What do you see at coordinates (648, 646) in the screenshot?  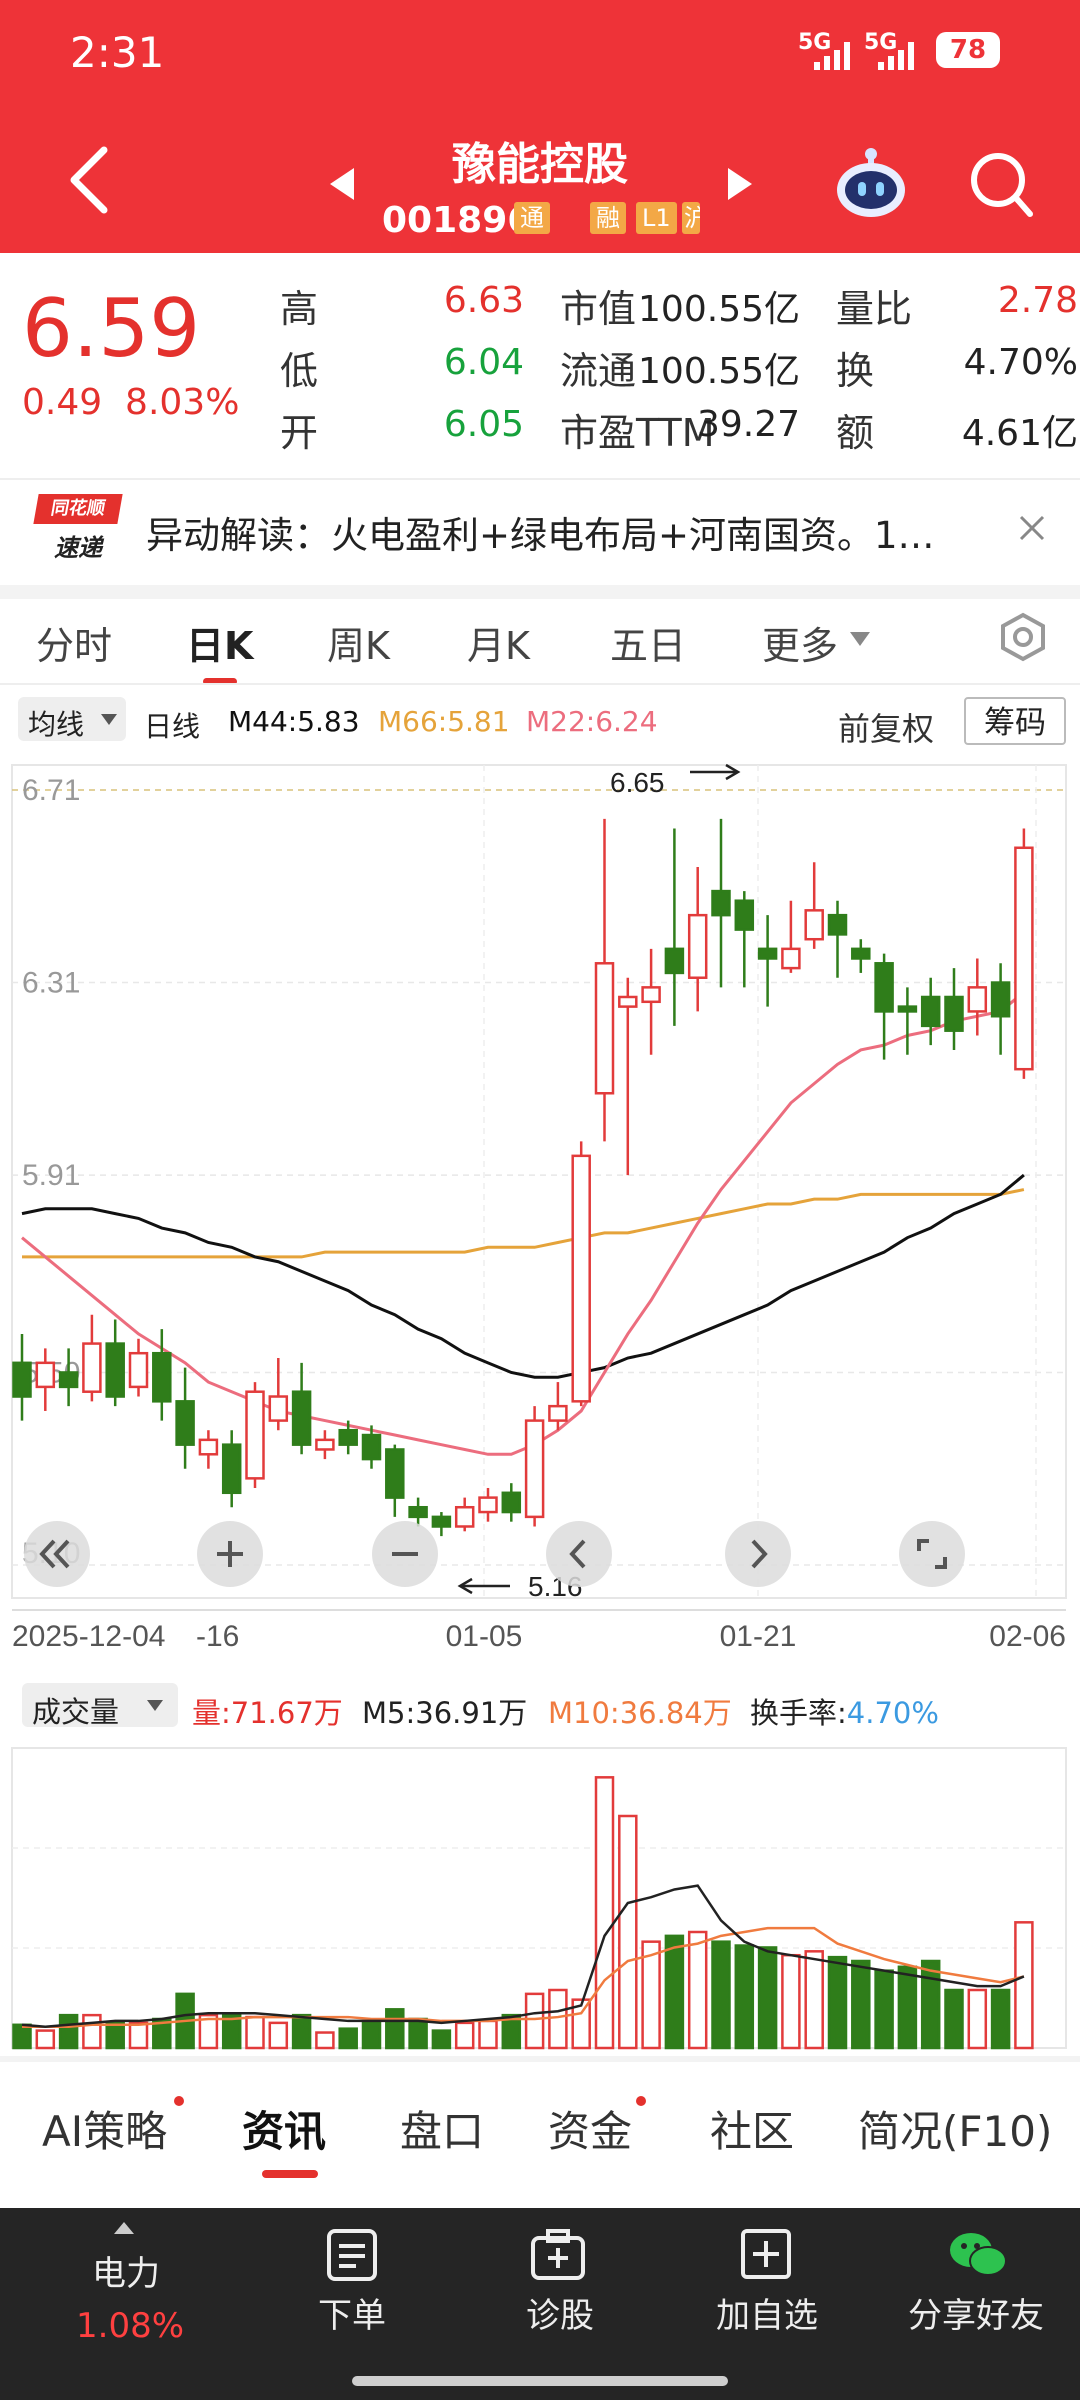 I see `tab-five-day: 五日` at bounding box center [648, 646].